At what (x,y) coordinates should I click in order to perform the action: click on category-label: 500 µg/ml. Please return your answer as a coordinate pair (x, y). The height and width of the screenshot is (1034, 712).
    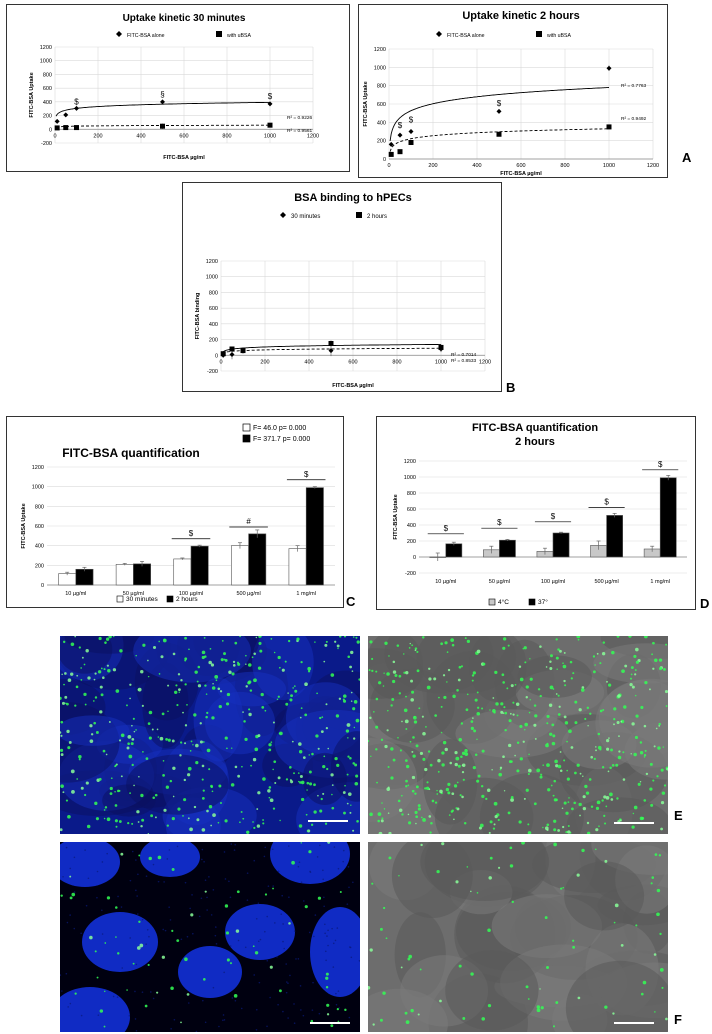
    Looking at the image, I should click on (606, 582).